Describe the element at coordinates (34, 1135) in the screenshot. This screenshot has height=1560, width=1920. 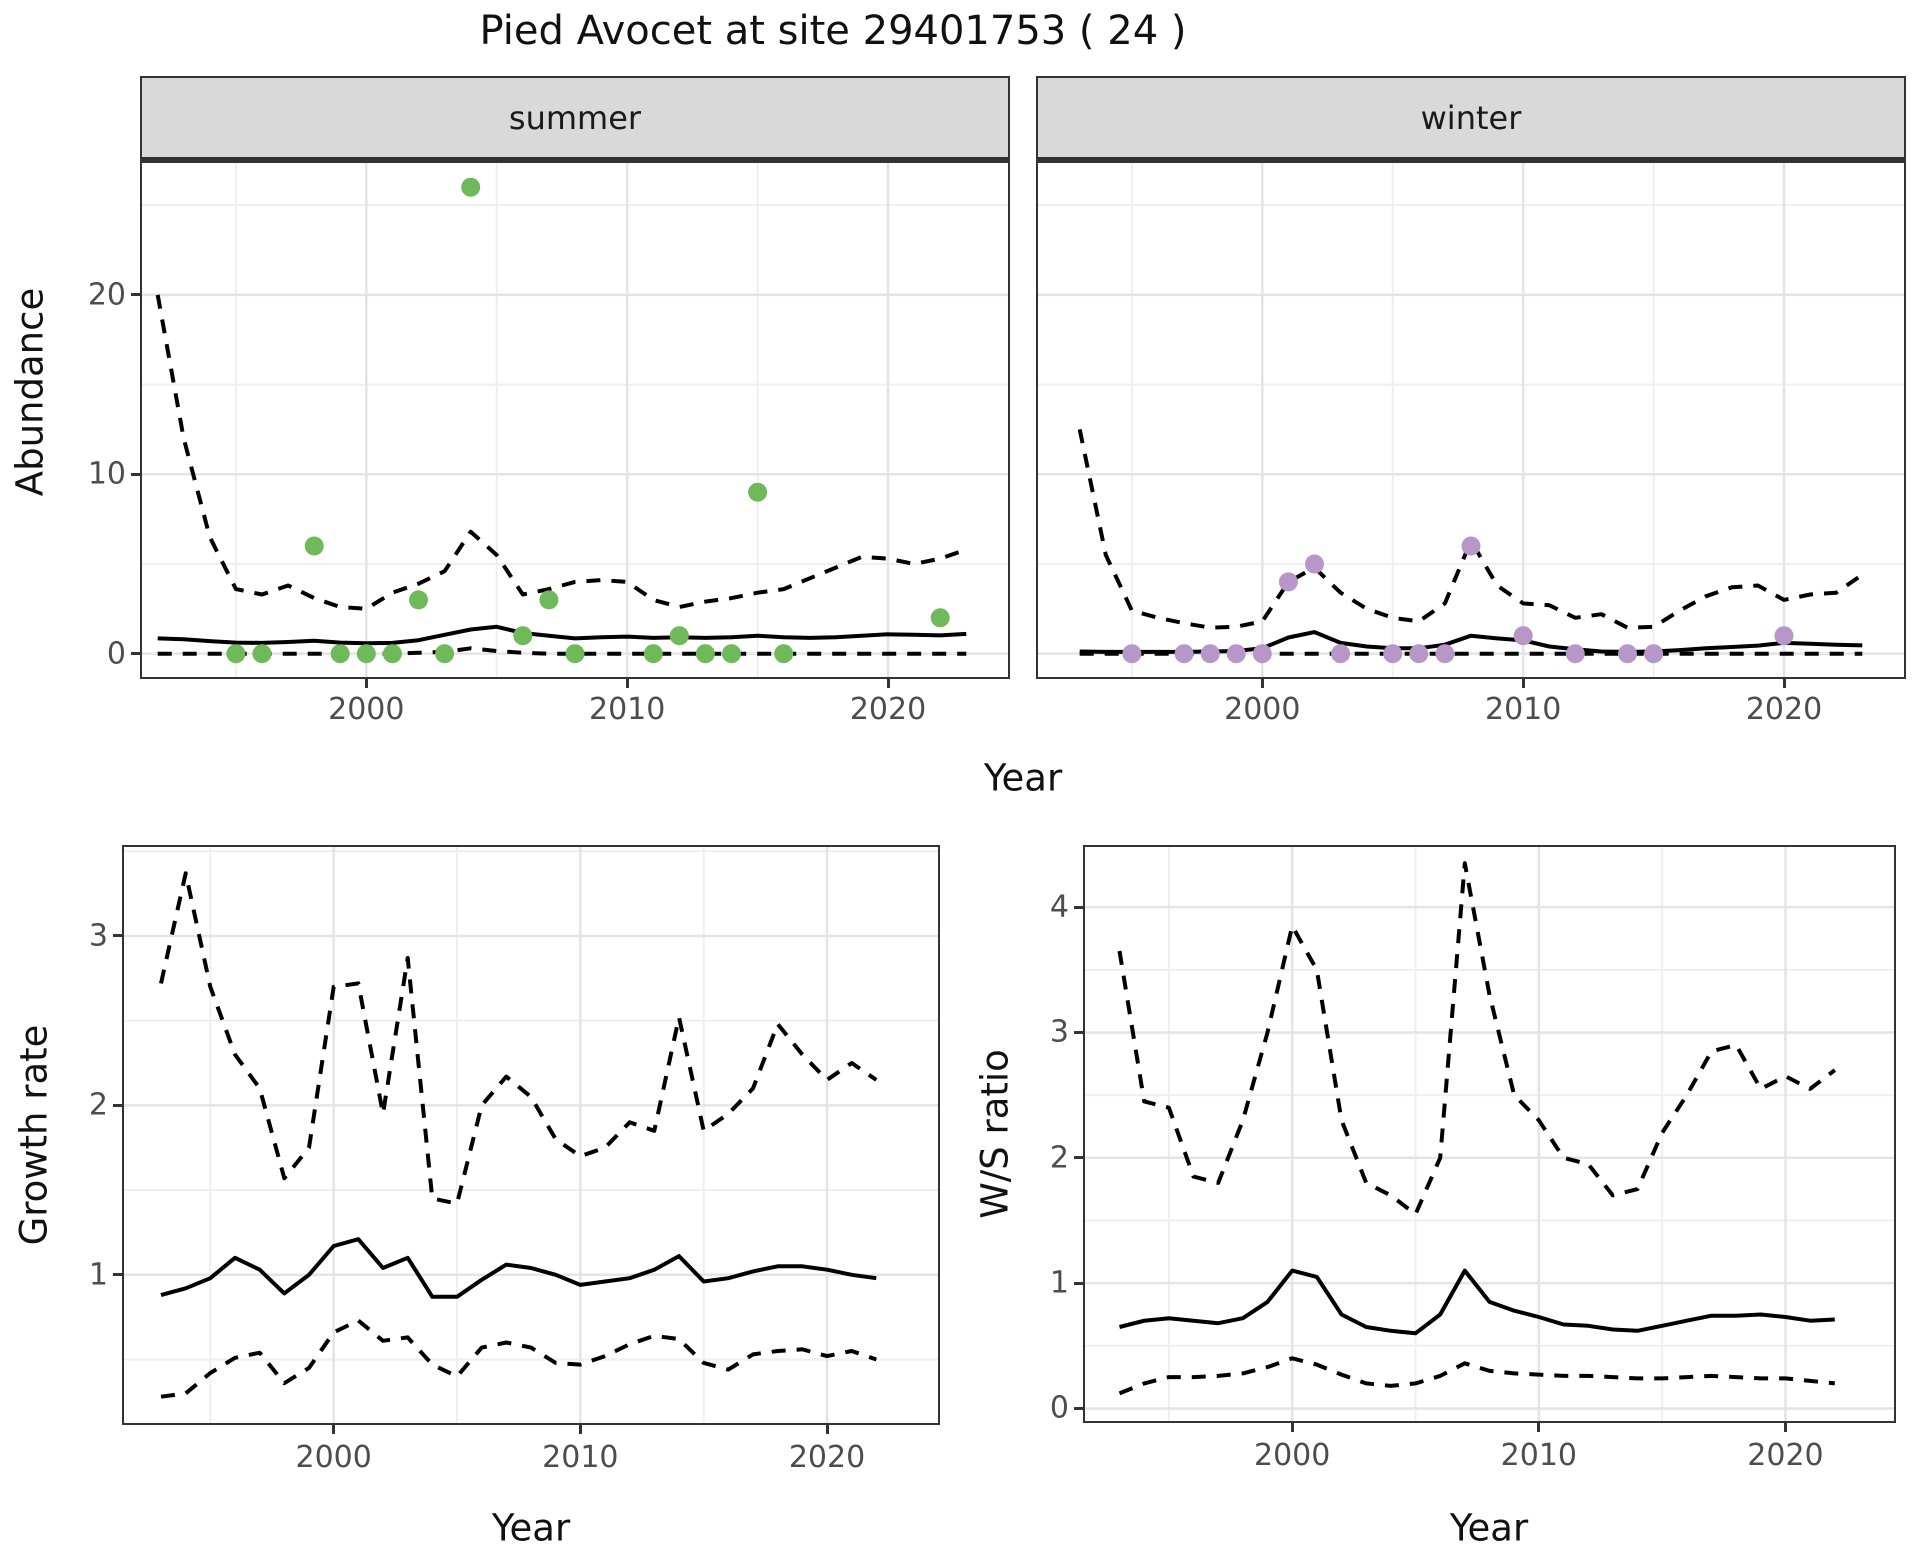
I see `growth-rate-axis-title: Growth rate` at that location.